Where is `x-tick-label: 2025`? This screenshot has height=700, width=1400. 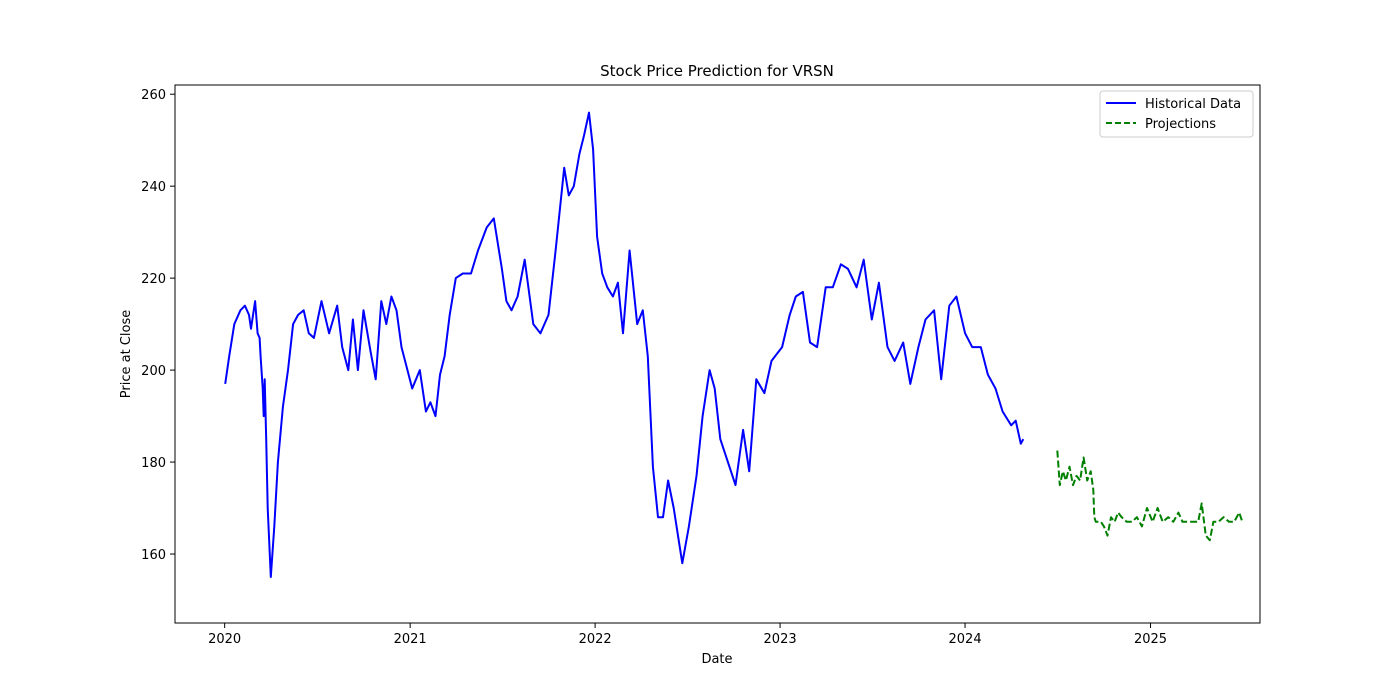
x-tick-label: 2025 is located at coordinates (1150, 639).